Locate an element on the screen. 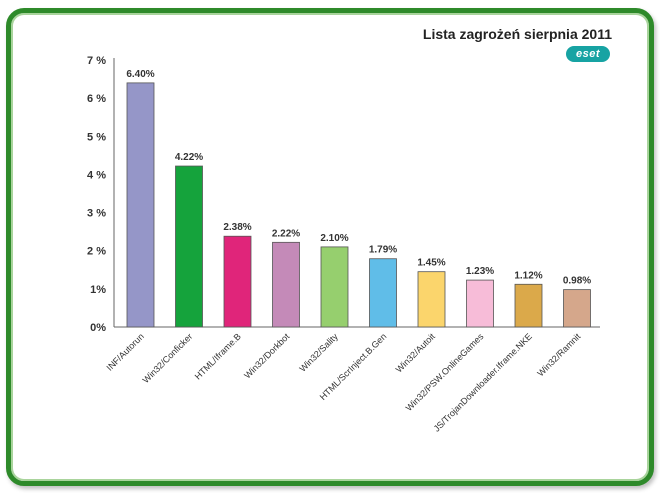 This screenshot has height=493, width=660. value-label: 2.10% is located at coordinates (334, 238).